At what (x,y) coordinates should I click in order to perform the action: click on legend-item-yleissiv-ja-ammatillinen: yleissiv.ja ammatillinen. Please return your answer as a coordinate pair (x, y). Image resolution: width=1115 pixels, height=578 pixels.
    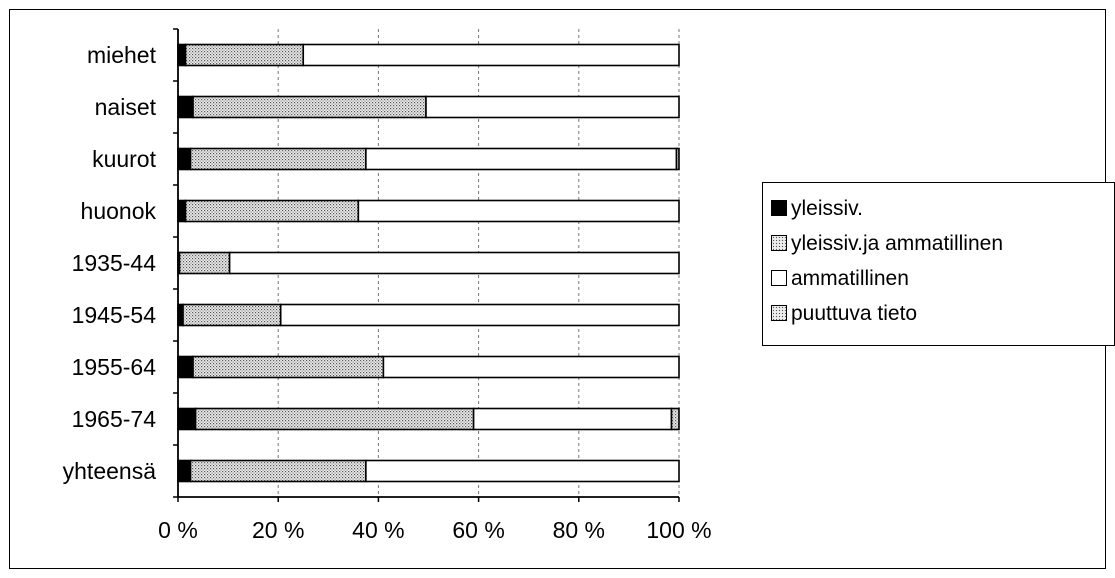
    Looking at the image, I should click on (887, 243).